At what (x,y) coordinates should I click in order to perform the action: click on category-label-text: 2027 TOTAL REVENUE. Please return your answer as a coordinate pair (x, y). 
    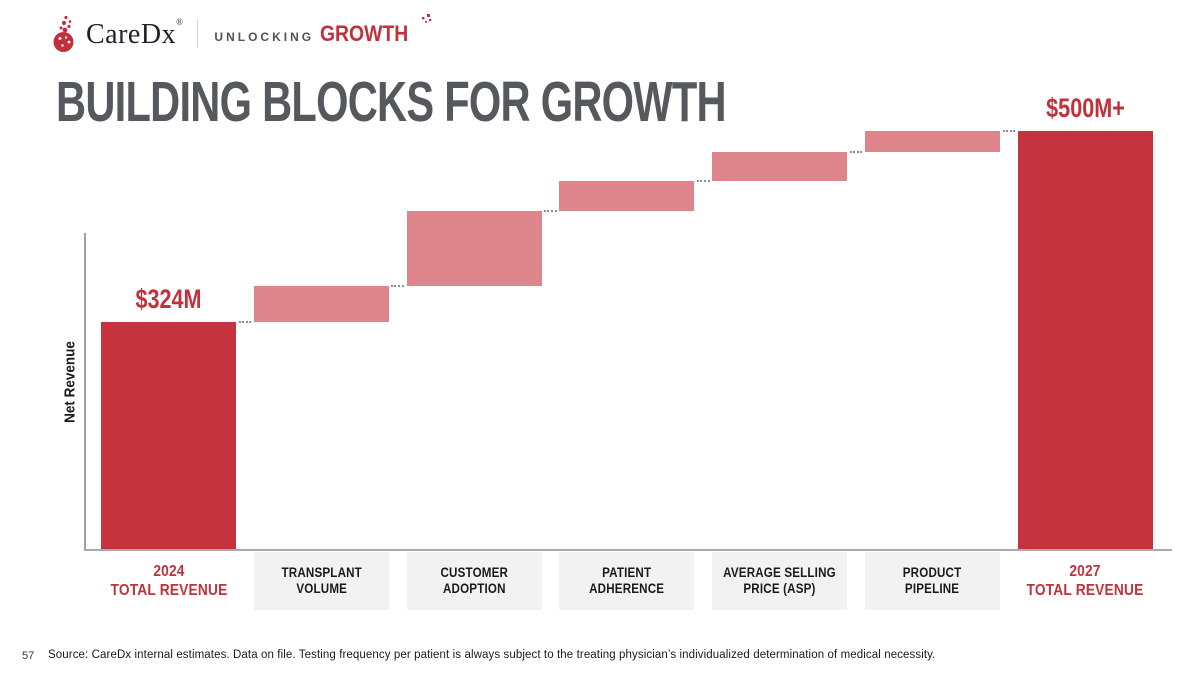
    Looking at the image, I should click on (1085, 580).